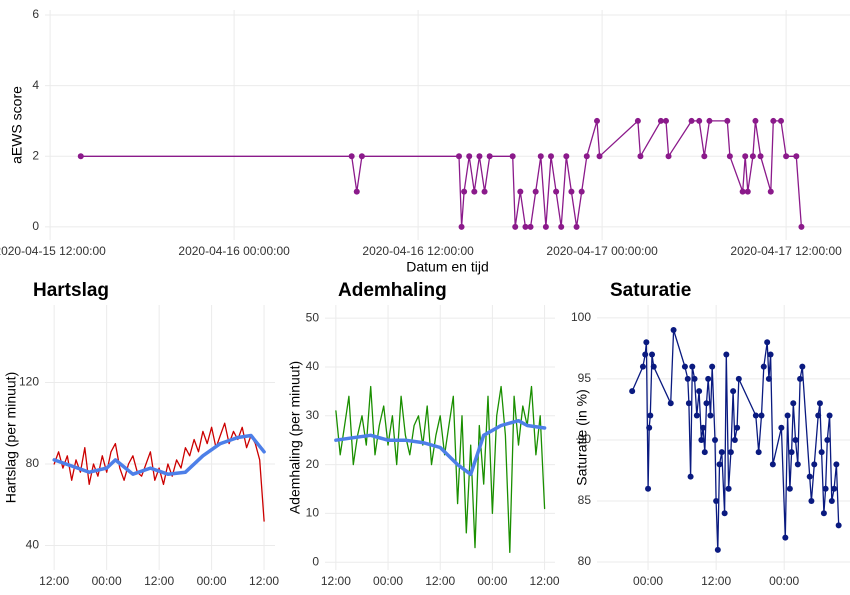 This screenshot has width=850, height=595. Describe the element at coordinates (159, 454) in the screenshot. I see `smooth-line` at that location.